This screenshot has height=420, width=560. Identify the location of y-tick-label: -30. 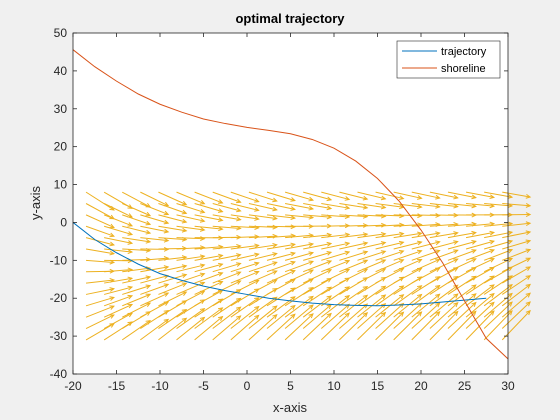
(59, 336).